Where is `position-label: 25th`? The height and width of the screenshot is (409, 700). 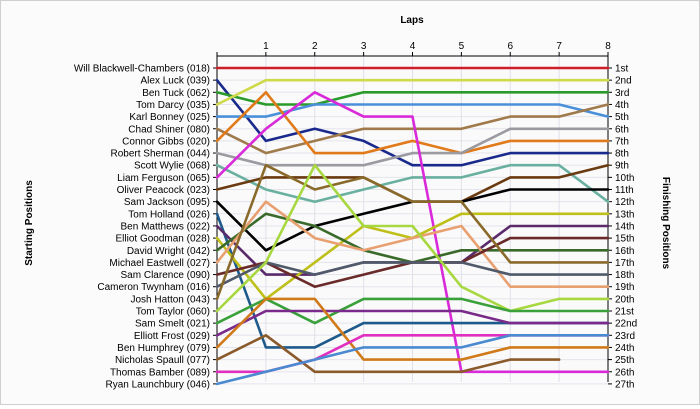
position-label: 25th is located at coordinates (624, 360).